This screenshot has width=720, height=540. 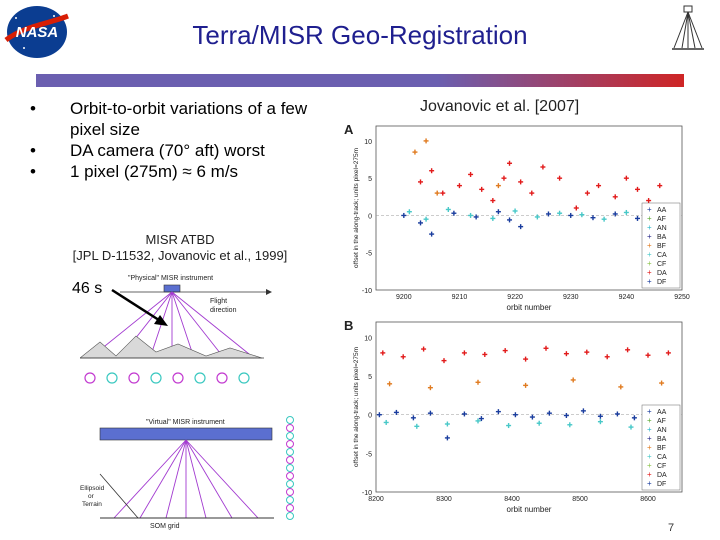 What do you see at coordinates (661, 466) in the screenshot?
I see `legend-entry: CF` at bounding box center [661, 466].